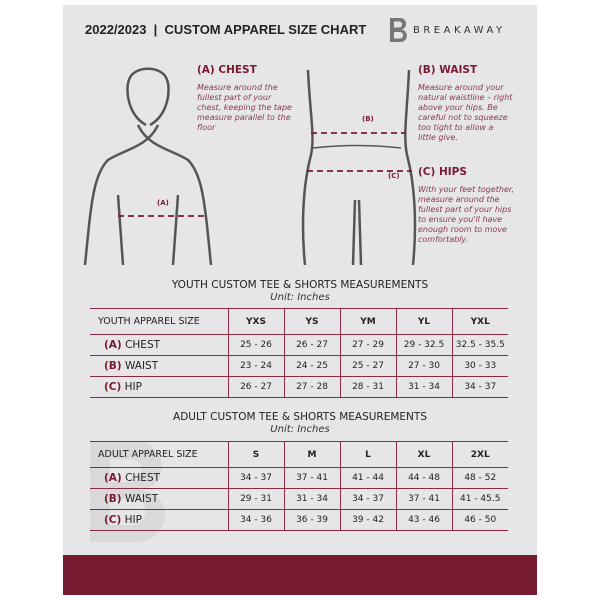 This screenshot has height=600, width=600. Describe the element at coordinates (394, 176) in the screenshot. I see `hips-marker: (C)` at that location.